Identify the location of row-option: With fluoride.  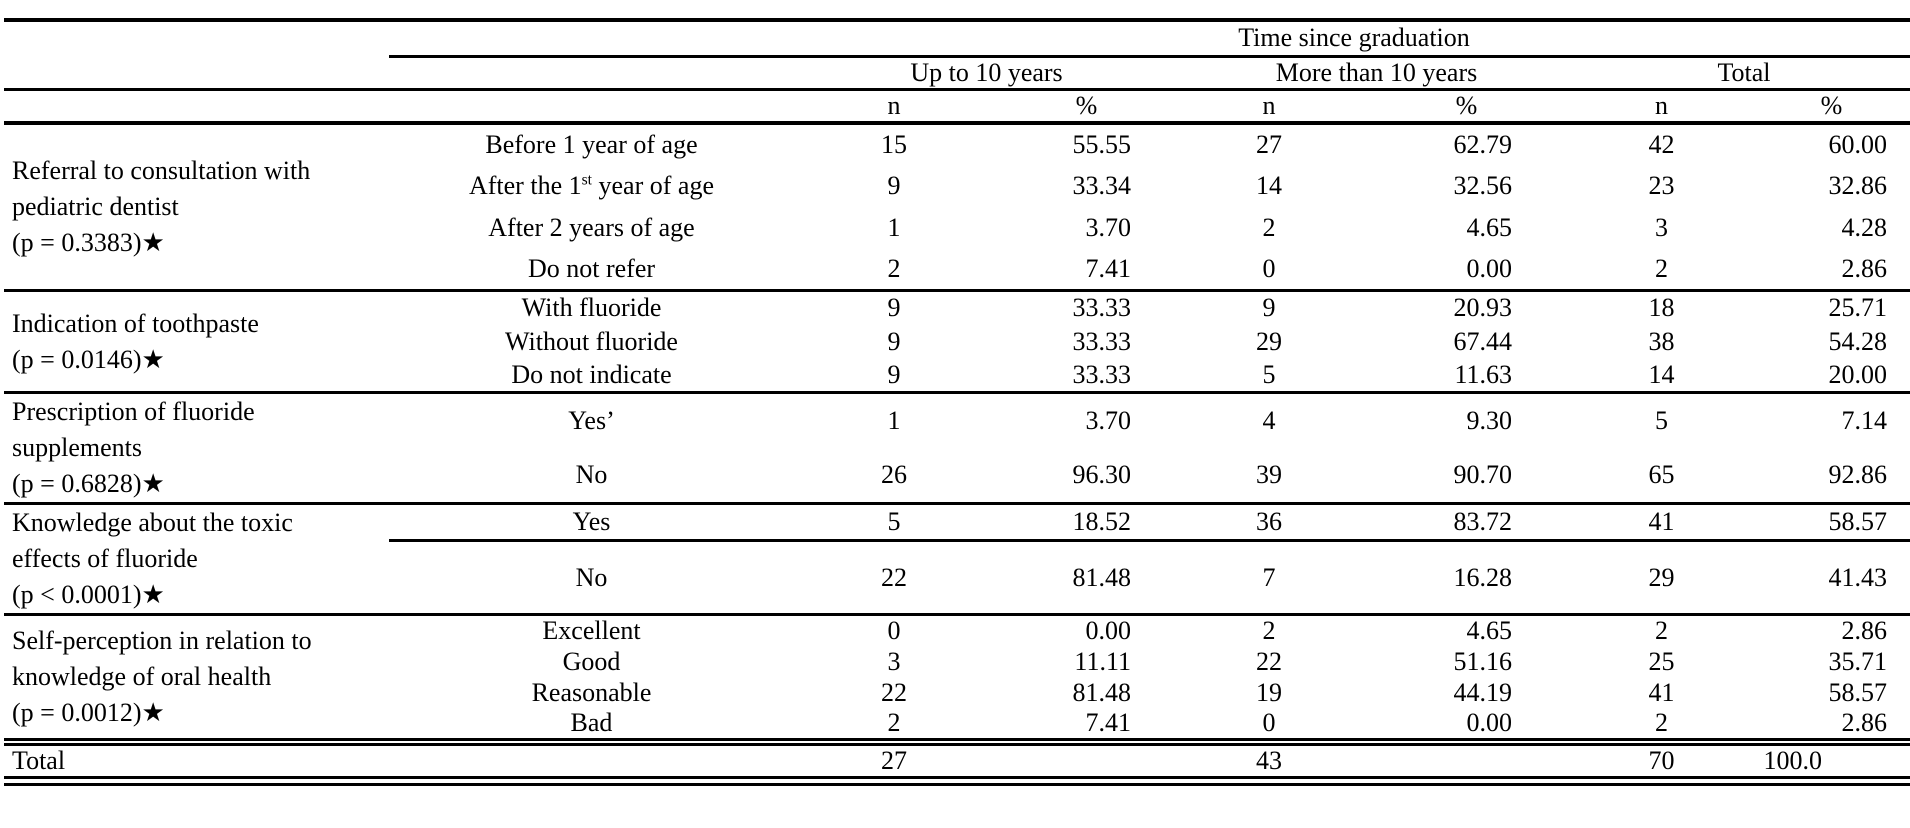
(591, 308).